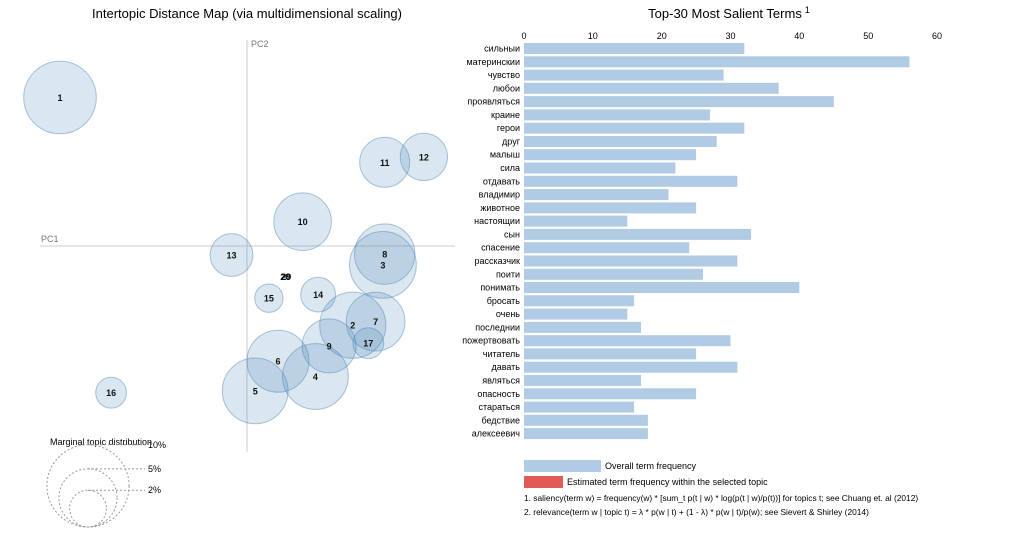 The height and width of the screenshot is (539, 1020). What do you see at coordinates (506, 88) in the screenshot?
I see `term-label-любои: любои` at bounding box center [506, 88].